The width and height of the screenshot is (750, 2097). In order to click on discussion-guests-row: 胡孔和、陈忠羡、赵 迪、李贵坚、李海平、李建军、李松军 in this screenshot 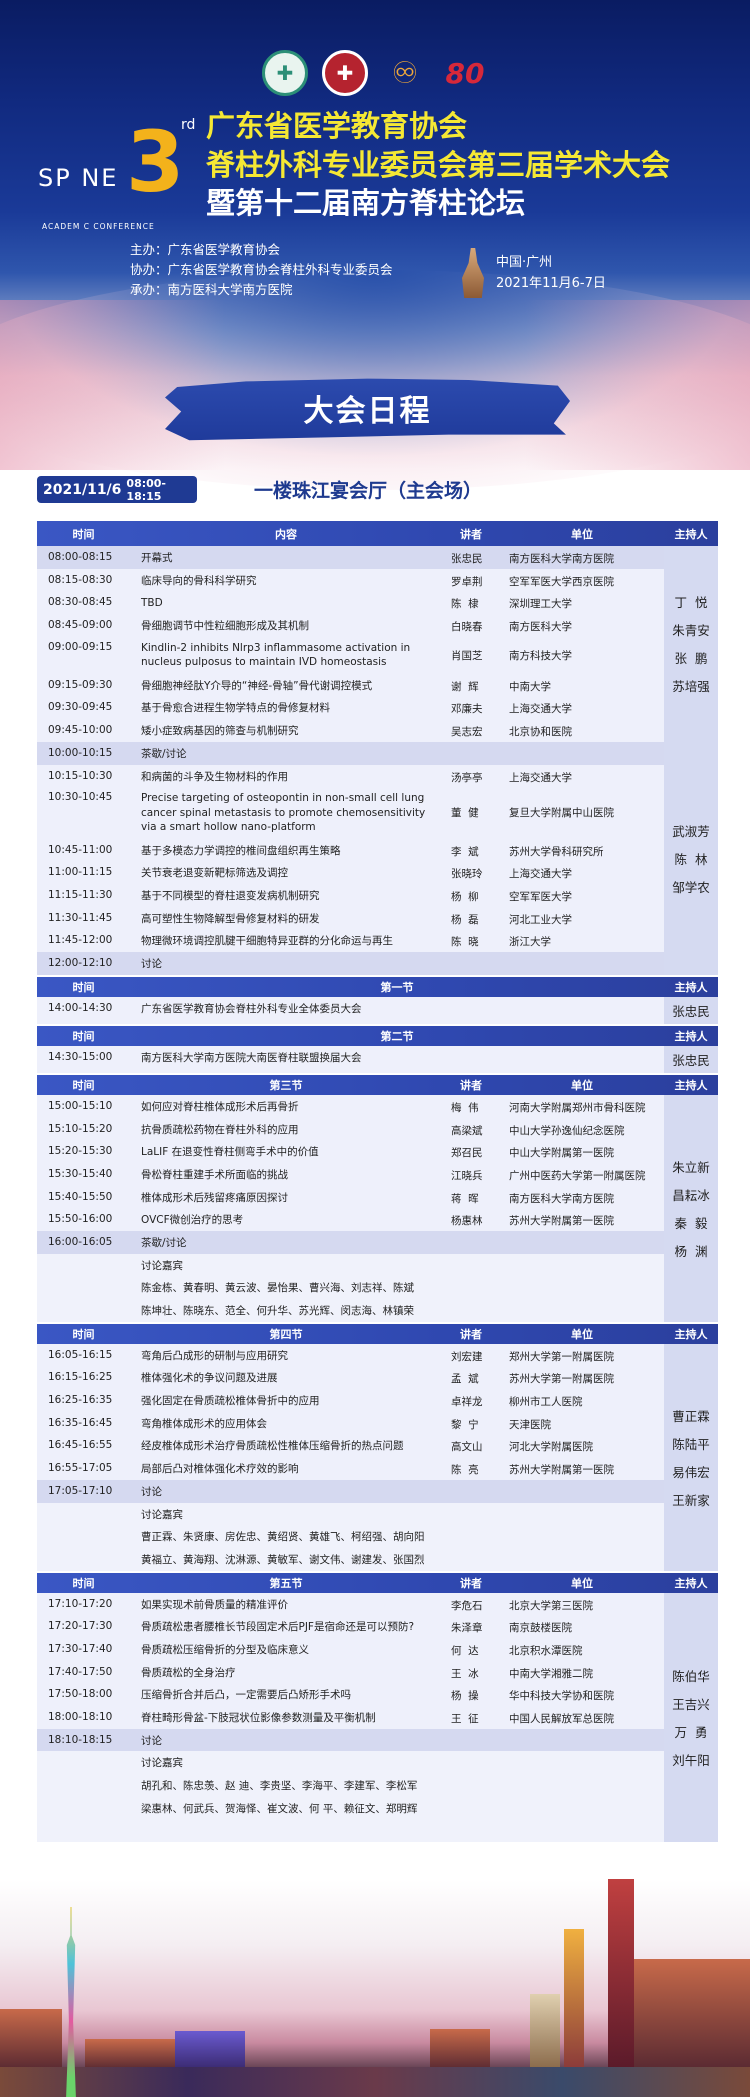, I will do `click(350, 1785)`.